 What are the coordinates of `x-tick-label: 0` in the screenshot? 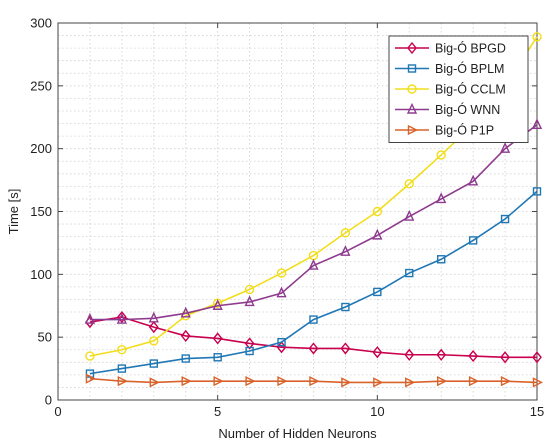 It's located at (57, 411).